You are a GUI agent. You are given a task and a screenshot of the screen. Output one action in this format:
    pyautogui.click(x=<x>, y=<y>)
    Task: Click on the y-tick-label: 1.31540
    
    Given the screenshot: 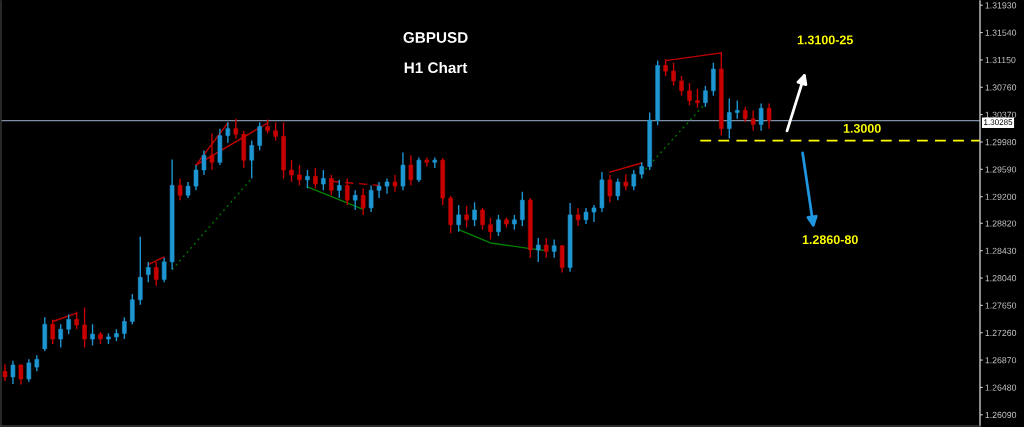 What is the action you would take?
    pyautogui.click(x=1001, y=32)
    